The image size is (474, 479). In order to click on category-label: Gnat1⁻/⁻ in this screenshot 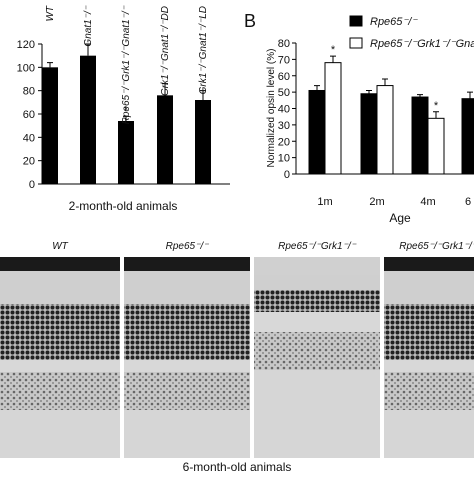, I will do `click(88, 25)`.